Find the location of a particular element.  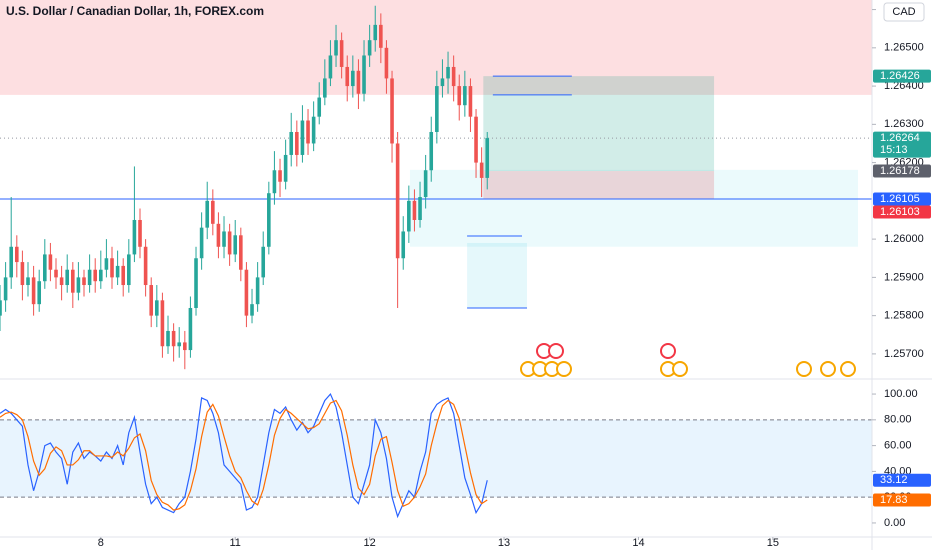

price-tag-label: 1.26426 is located at coordinates (900, 76).